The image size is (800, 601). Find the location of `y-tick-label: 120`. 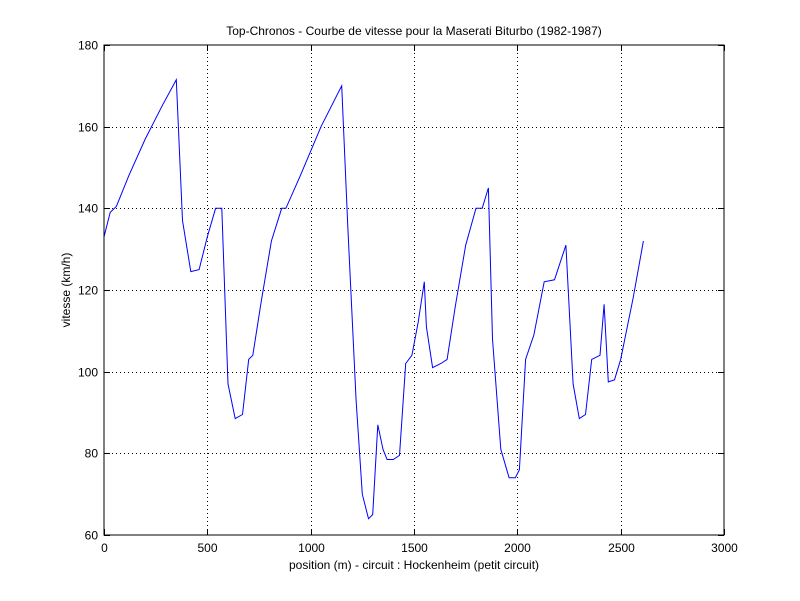

y-tick-label: 120 is located at coordinates (88, 291).